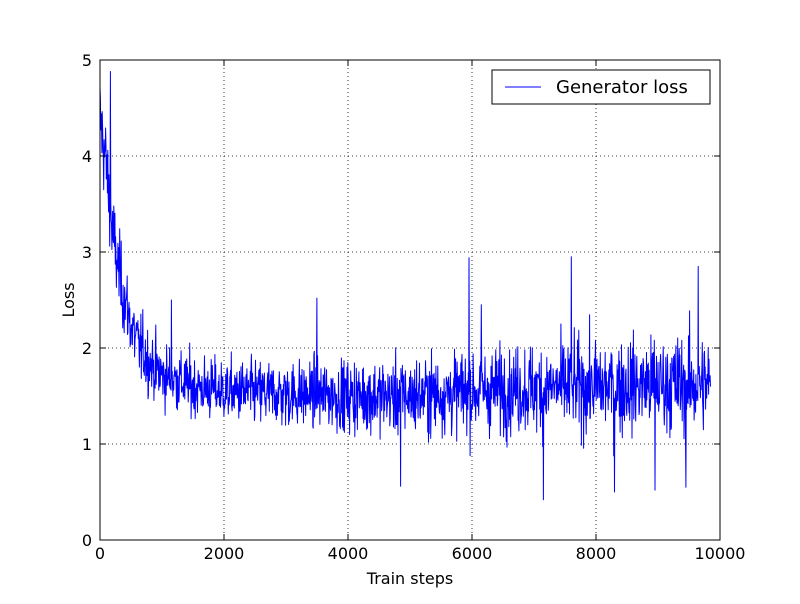 The height and width of the screenshot is (604, 800). Describe the element at coordinates (472, 553) in the screenshot. I see `x-tick-label: 6000` at that location.